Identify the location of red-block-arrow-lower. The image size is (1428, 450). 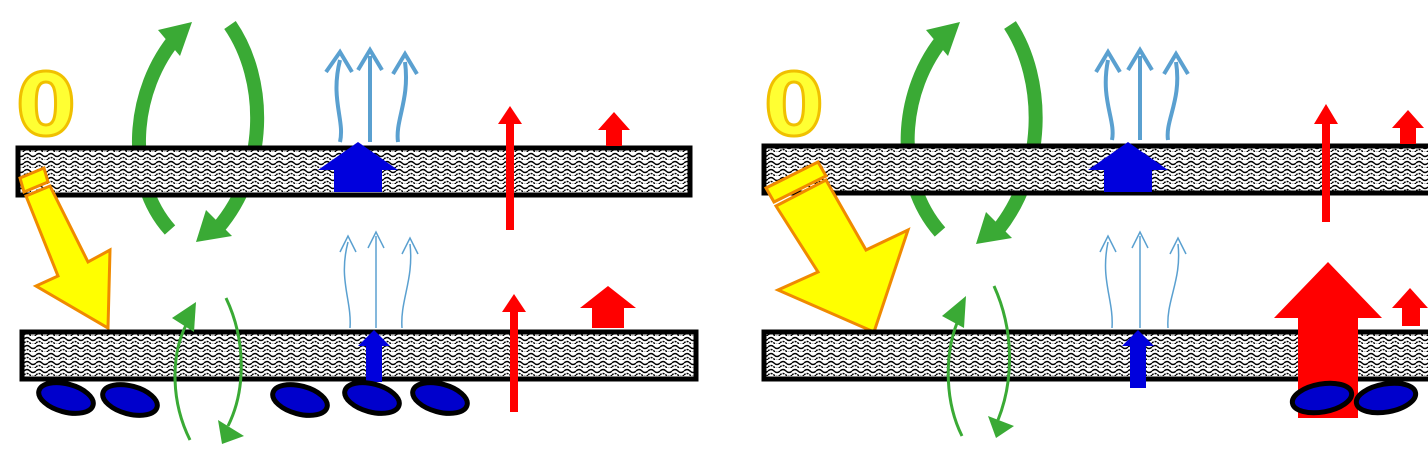
(608, 307).